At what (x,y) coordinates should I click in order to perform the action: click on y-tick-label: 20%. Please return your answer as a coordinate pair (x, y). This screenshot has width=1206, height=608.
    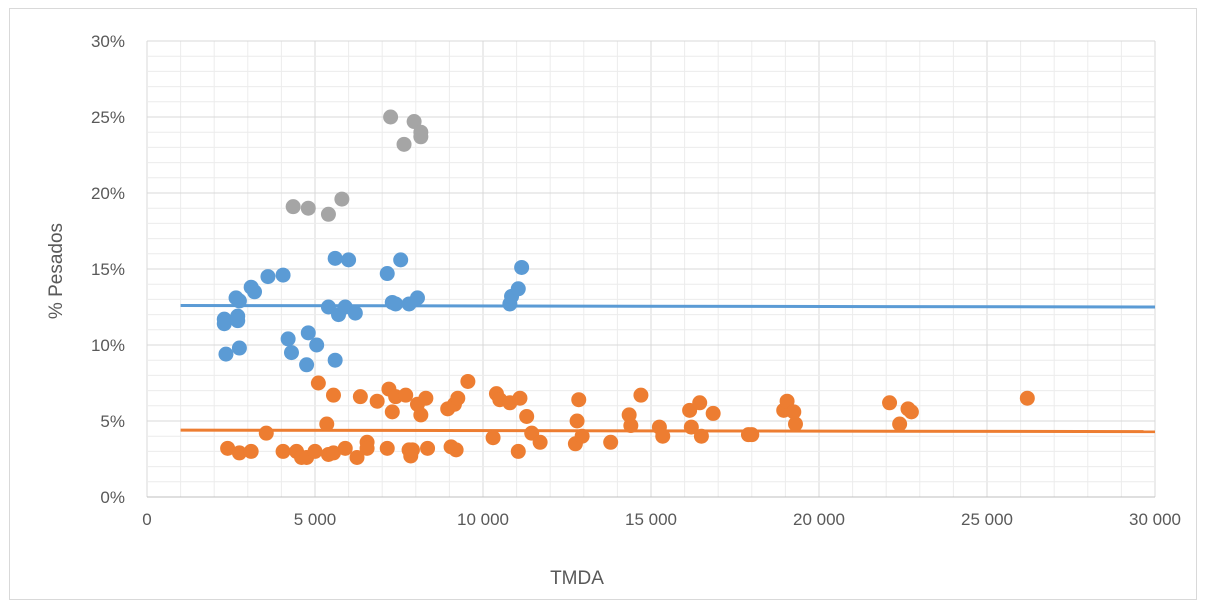
    Looking at the image, I should click on (108, 193).